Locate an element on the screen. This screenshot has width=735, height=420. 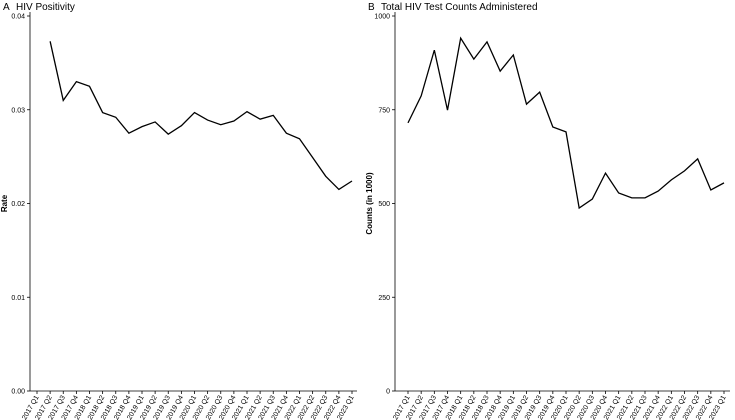
y-tick-label: 0.03 is located at coordinates (18, 110).